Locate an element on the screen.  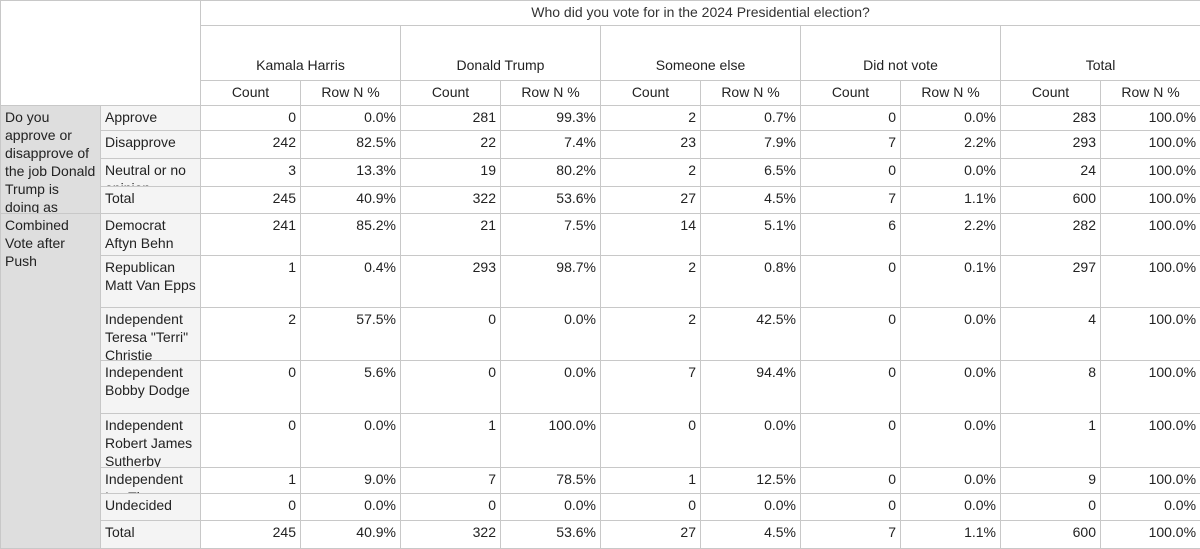
count-text: 322 is located at coordinates (450, 534).